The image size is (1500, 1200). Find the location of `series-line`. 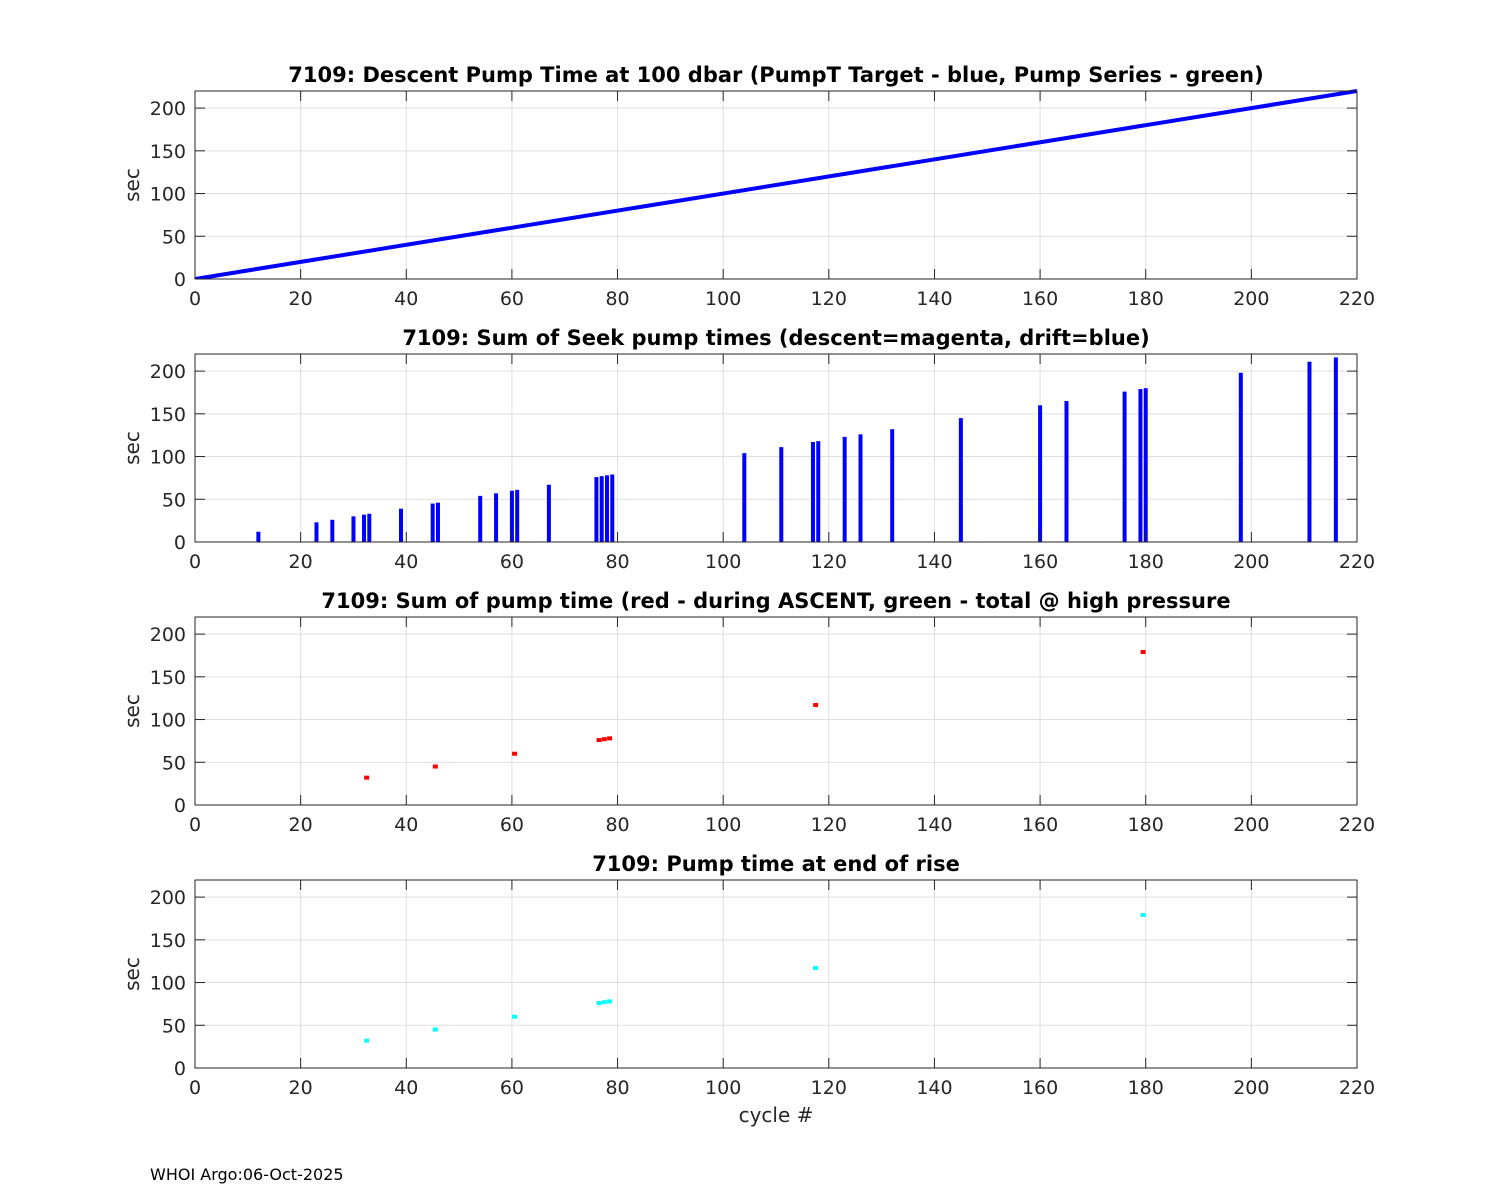

series-line is located at coordinates (776, 184).